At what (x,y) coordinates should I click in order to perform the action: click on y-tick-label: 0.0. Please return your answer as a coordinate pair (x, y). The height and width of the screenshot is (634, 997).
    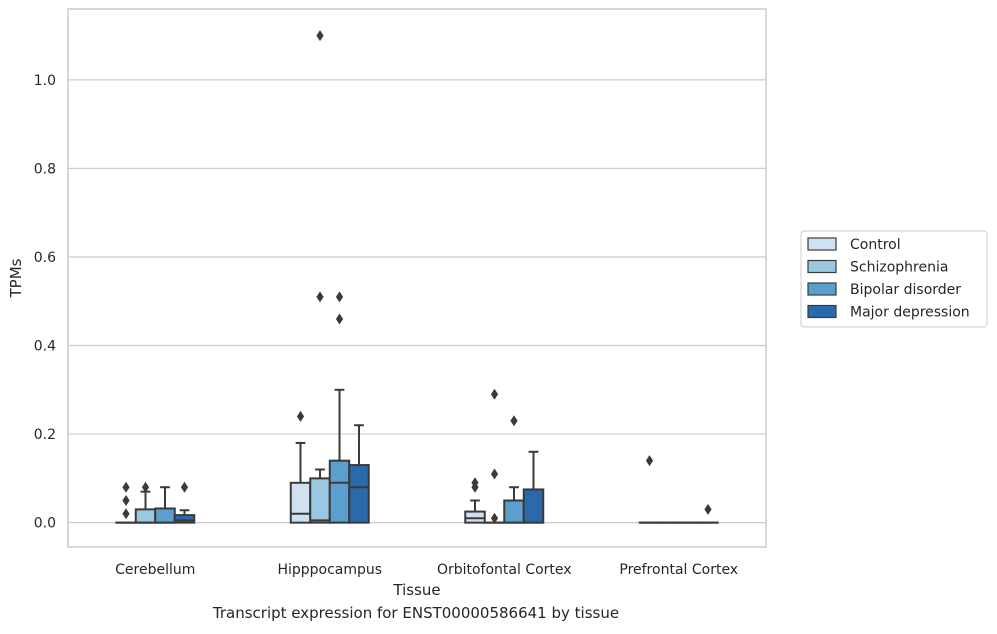
    Looking at the image, I should click on (45, 524).